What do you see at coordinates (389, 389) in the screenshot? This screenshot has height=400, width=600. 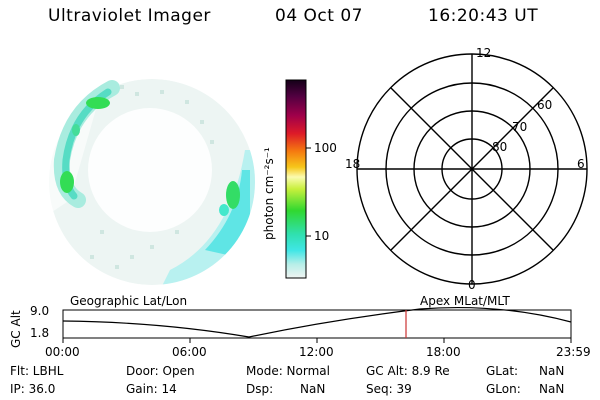 I see `seq-status: Seq: 39` at bounding box center [389, 389].